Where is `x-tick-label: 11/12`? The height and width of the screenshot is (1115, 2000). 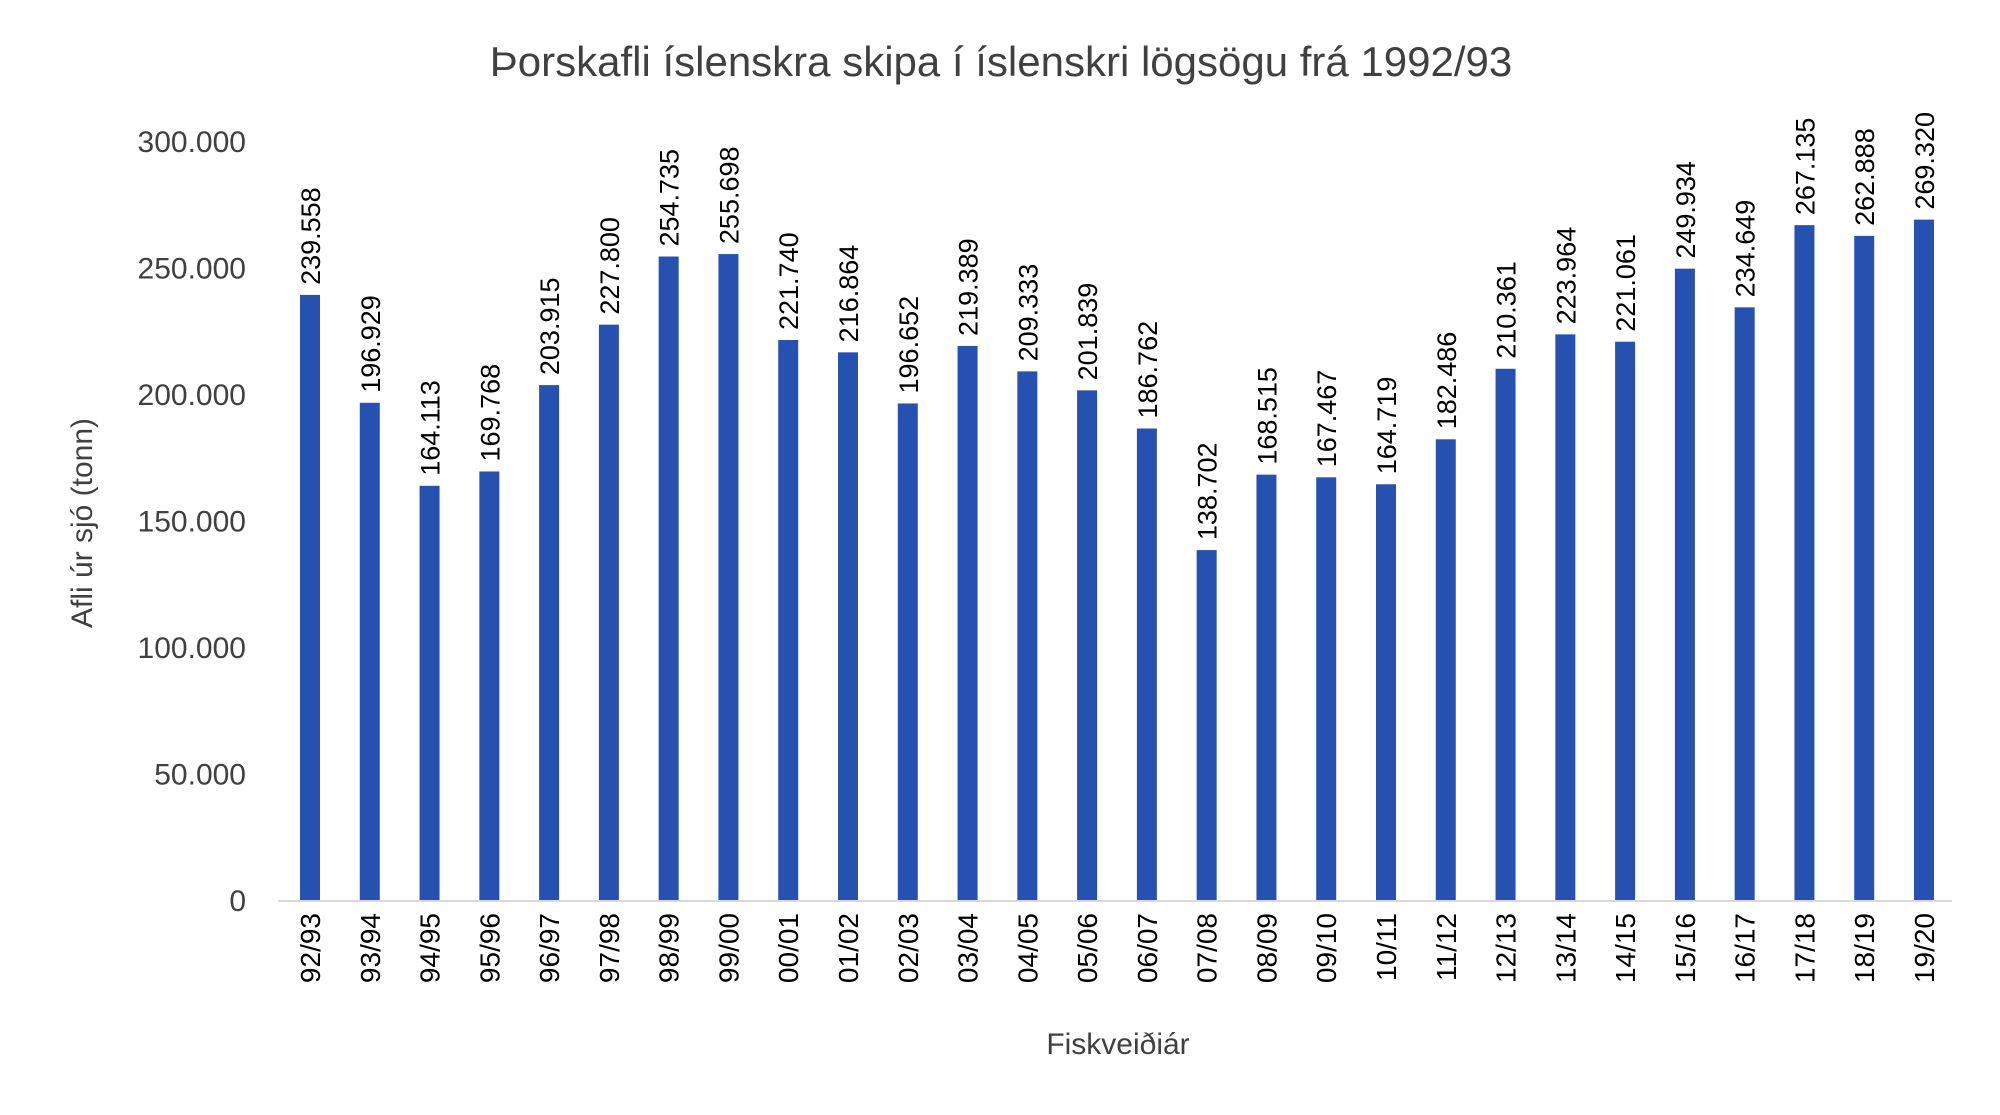 x-tick-label: 11/12 is located at coordinates (1446, 947).